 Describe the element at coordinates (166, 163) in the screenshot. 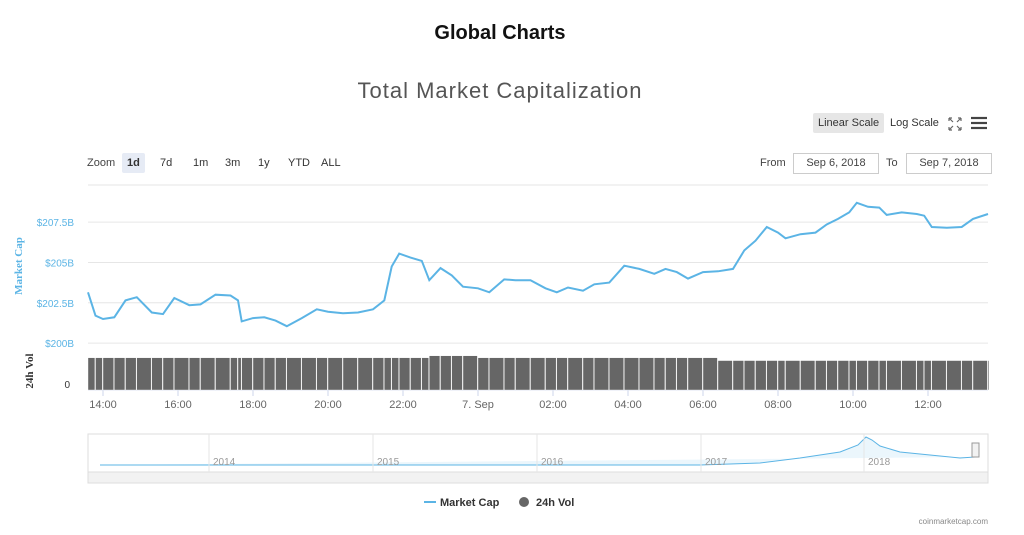

I see `zoom-button: 7d` at that location.